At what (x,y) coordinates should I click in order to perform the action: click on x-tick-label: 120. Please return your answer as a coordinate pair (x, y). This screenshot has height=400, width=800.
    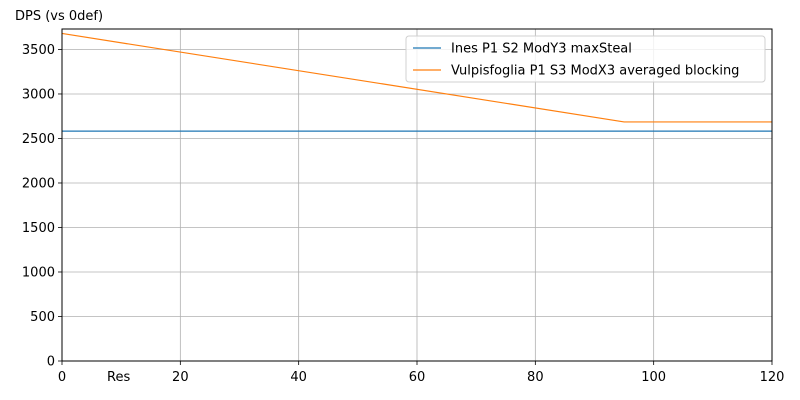
    Looking at the image, I should click on (772, 377).